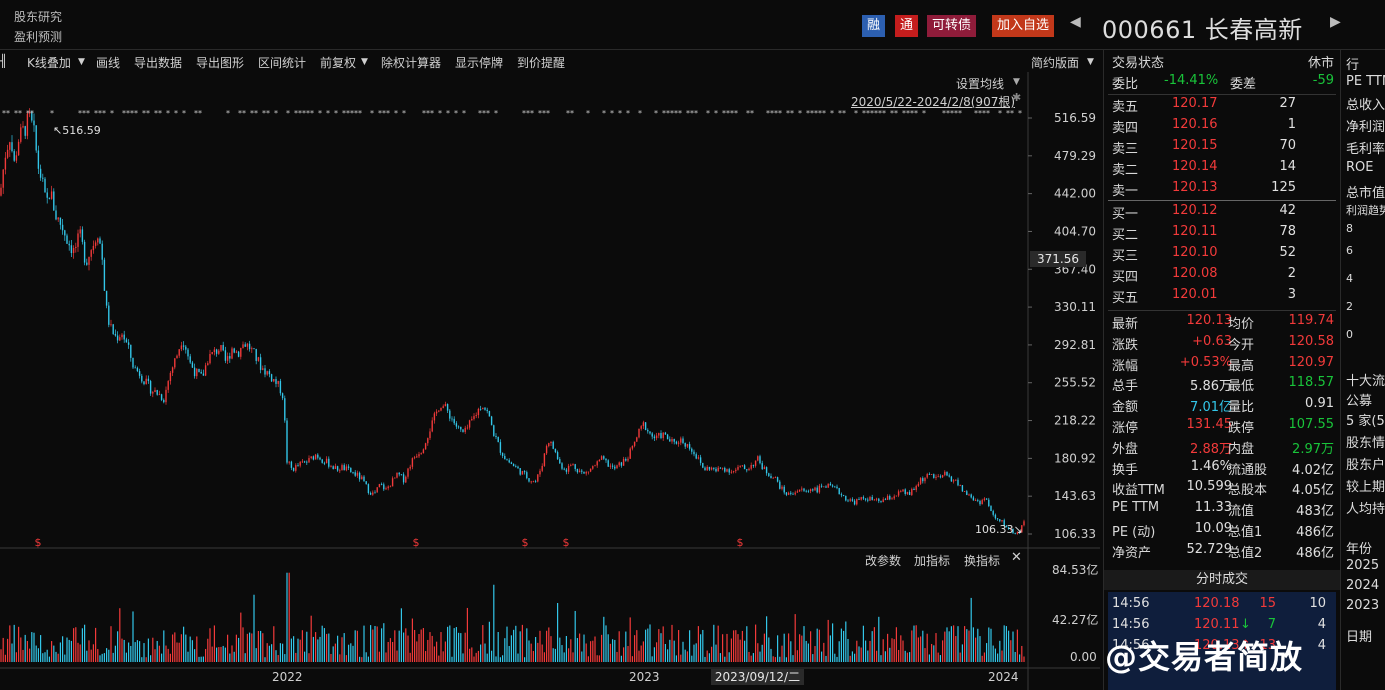 This screenshot has width=1385, height=690. I want to click on asks-row: 卖五 120.17 27, so click(1222, 106).